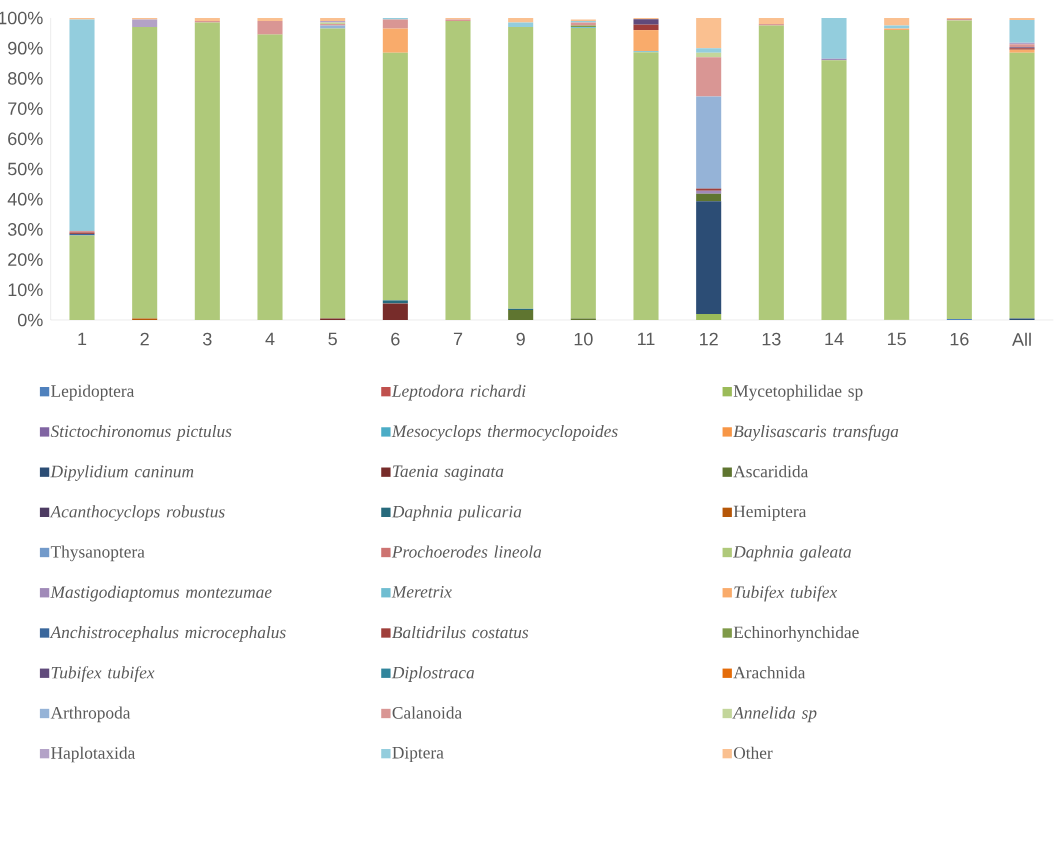 The width and height of the screenshot is (1061, 848). What do you see at coordinates (709, 339) in the screenshot?
I see `x-tick-label: 12` at bounding box center [709, 339].